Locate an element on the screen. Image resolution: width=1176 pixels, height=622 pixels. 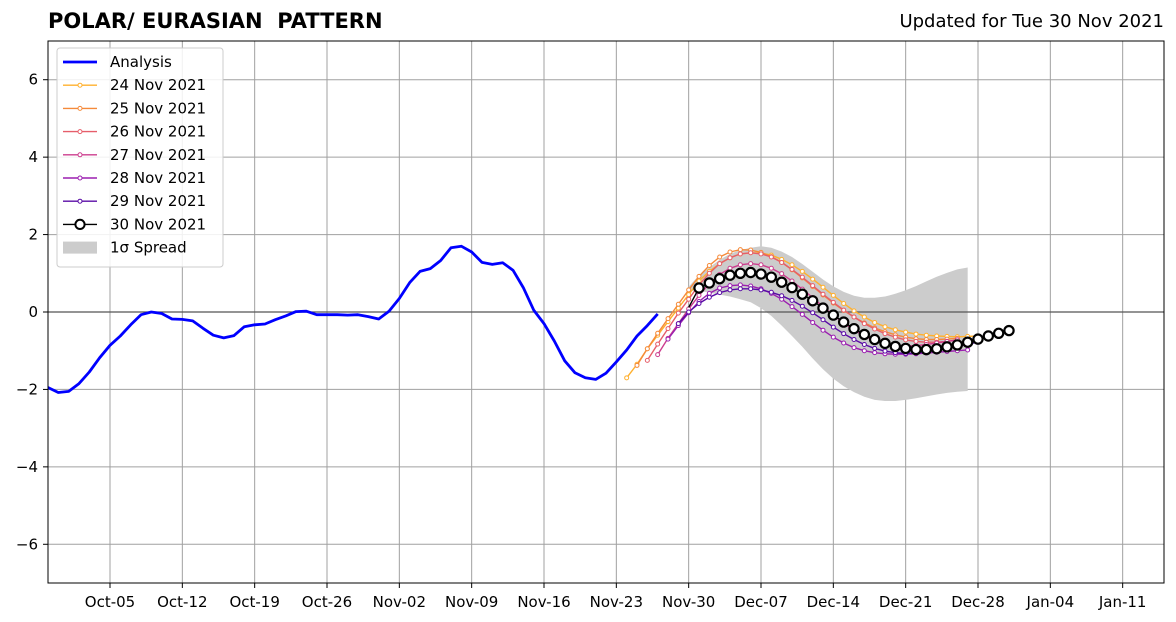
y-tick-label: −2 is located at coordinates (27, 389).